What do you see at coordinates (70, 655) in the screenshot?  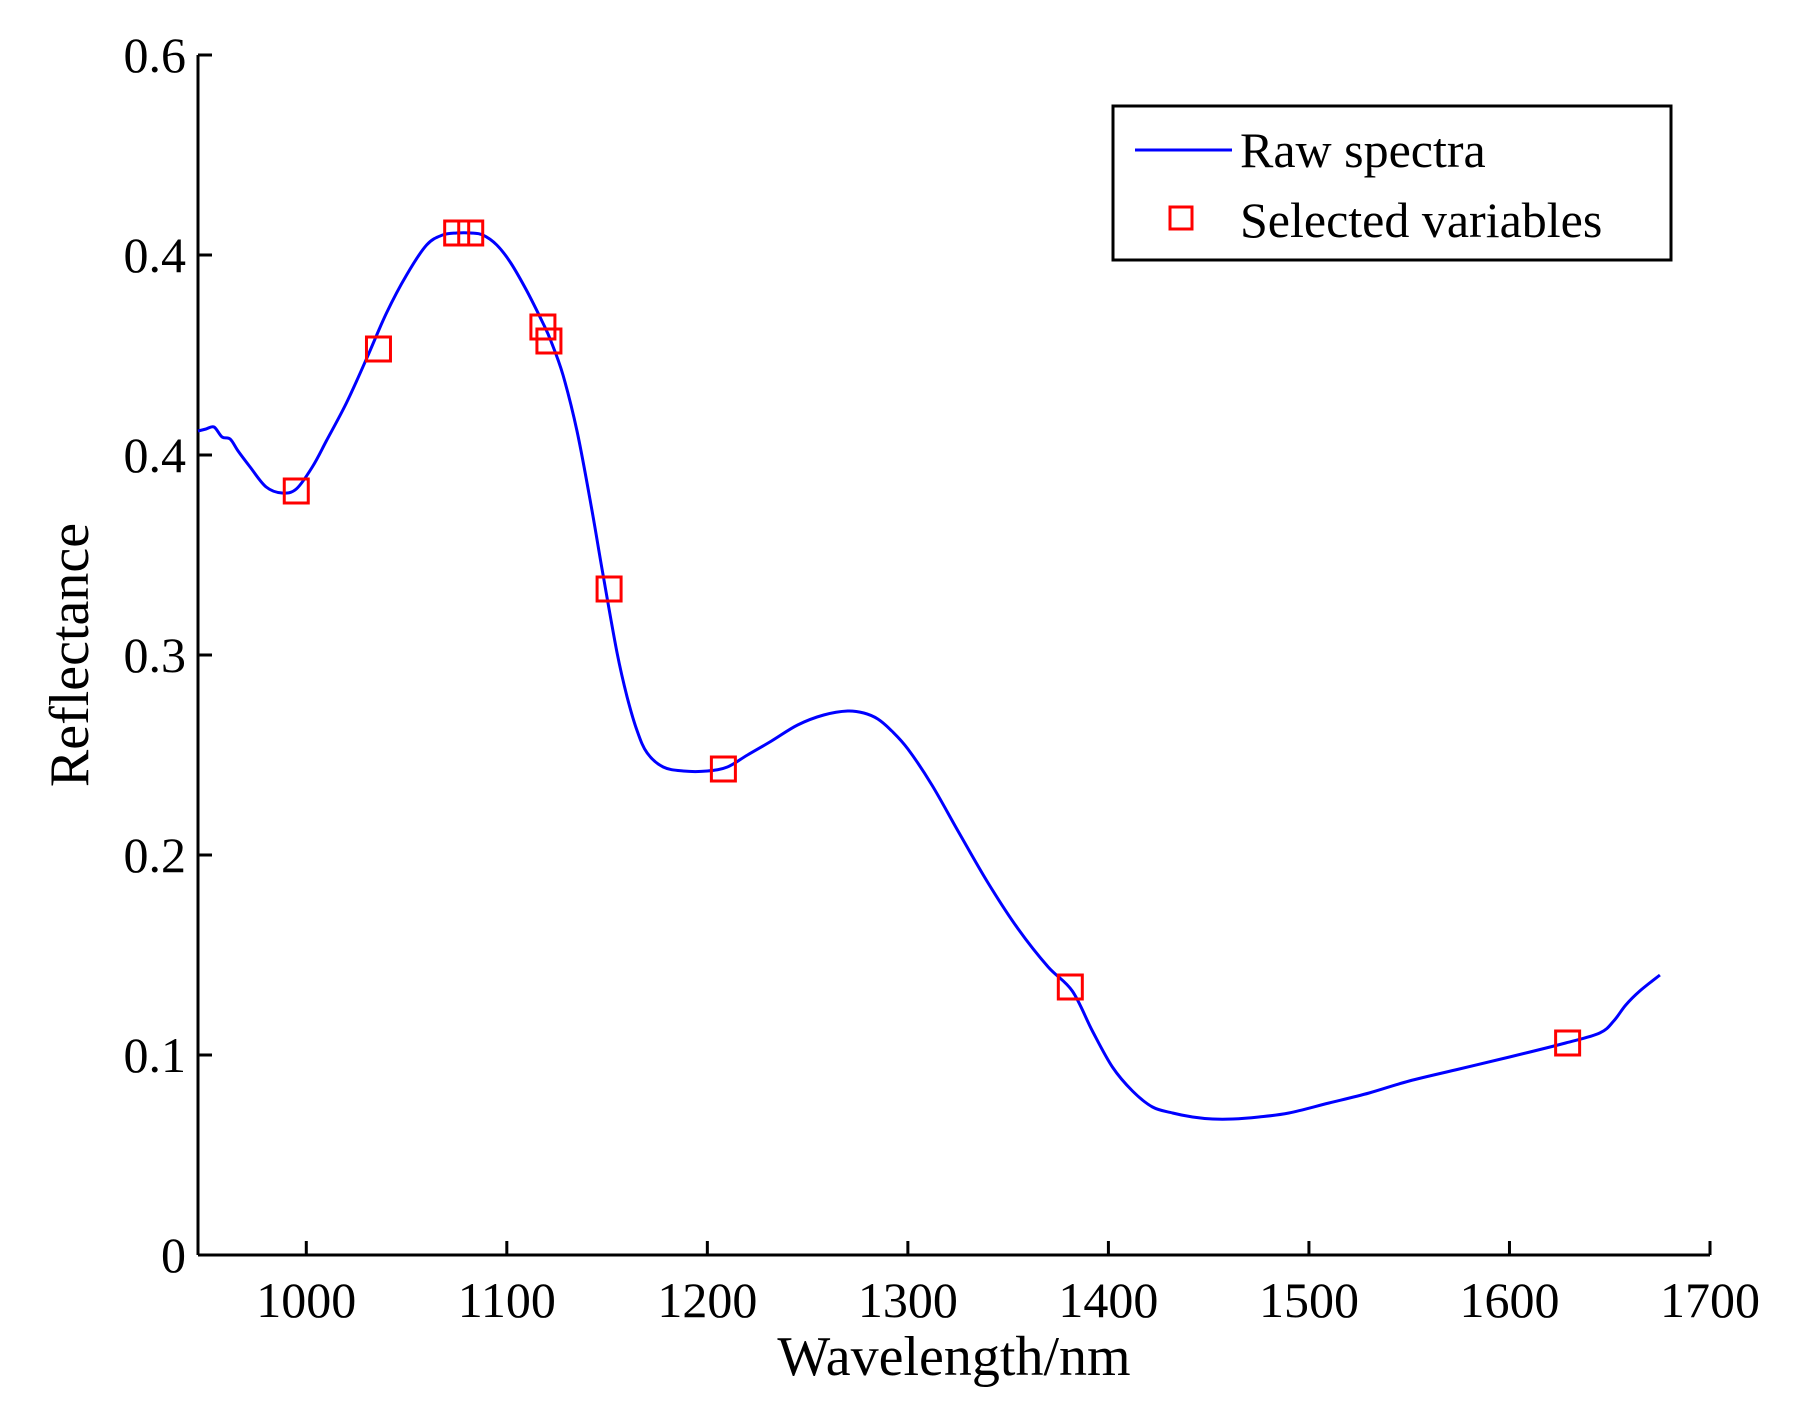 I see `y-axis-title: Reflectance` at bounding box center [70, 655].